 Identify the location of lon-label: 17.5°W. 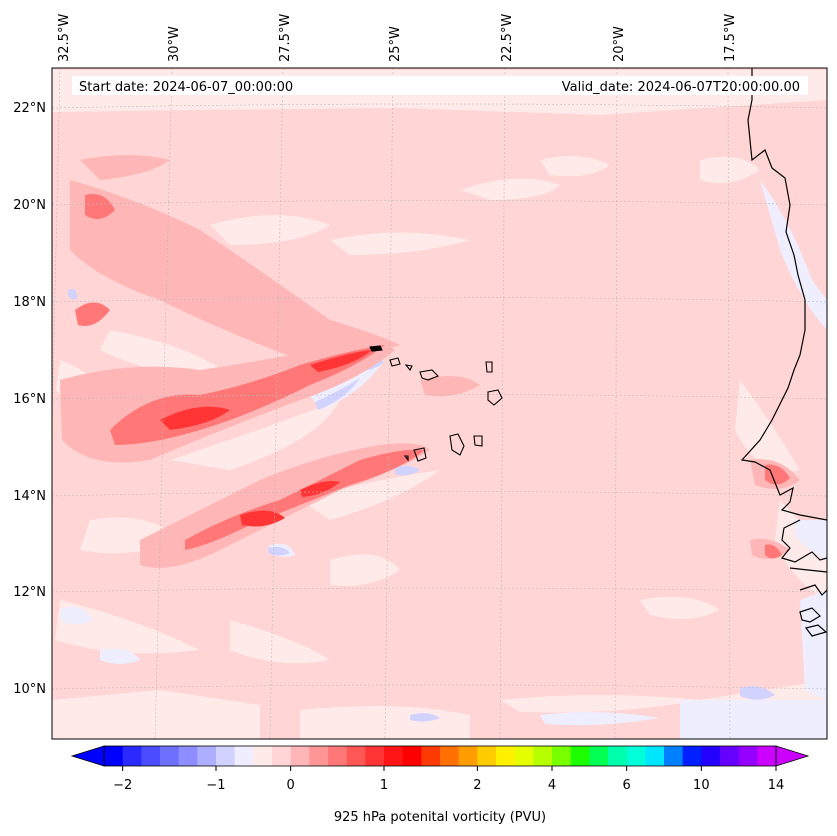
(730, 38).